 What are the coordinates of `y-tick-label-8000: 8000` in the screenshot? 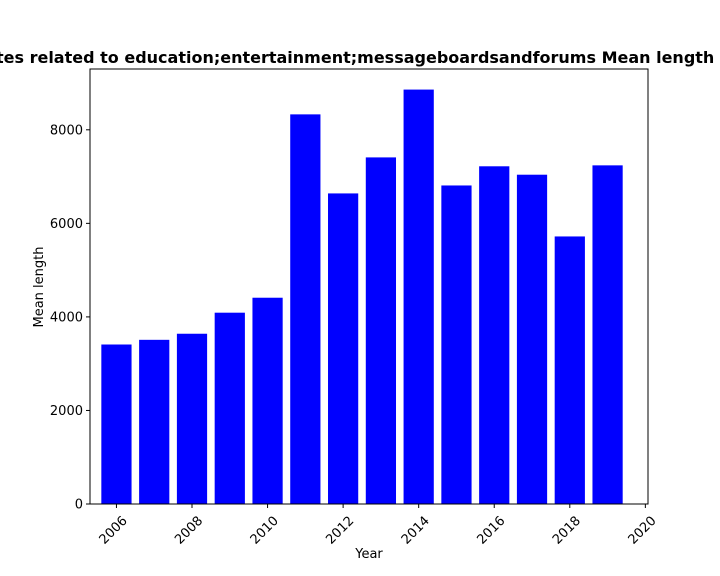 It's located at (66, 130).